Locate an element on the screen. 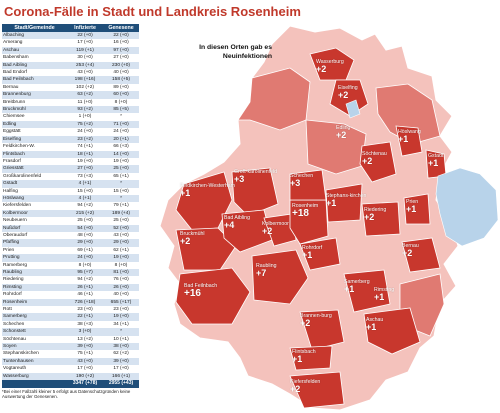  table-row: Raubling 95 (+7) 81 (+0) is located at coordinates (70, 273).